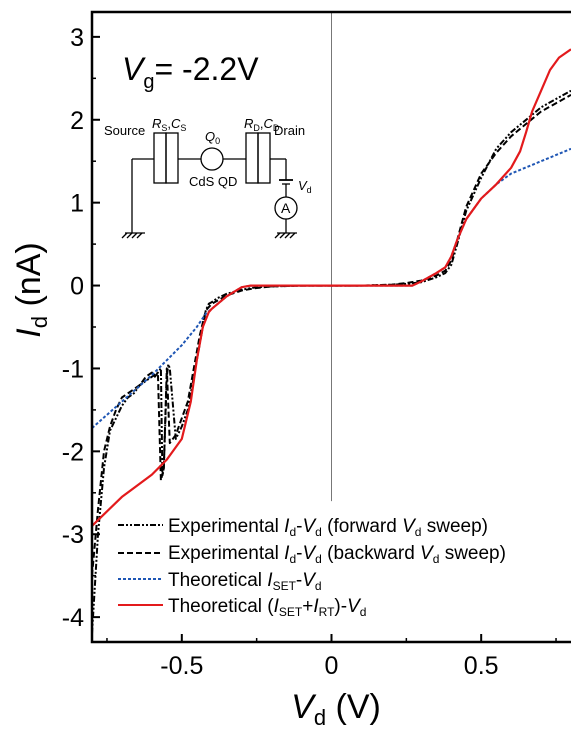 Image resolution: width=571 pixels, height=733 pixels. What do you see at coordinates (73, 369) in the screenshot?
I see `y-tick-label: -1` at bounding box center [73, 369].